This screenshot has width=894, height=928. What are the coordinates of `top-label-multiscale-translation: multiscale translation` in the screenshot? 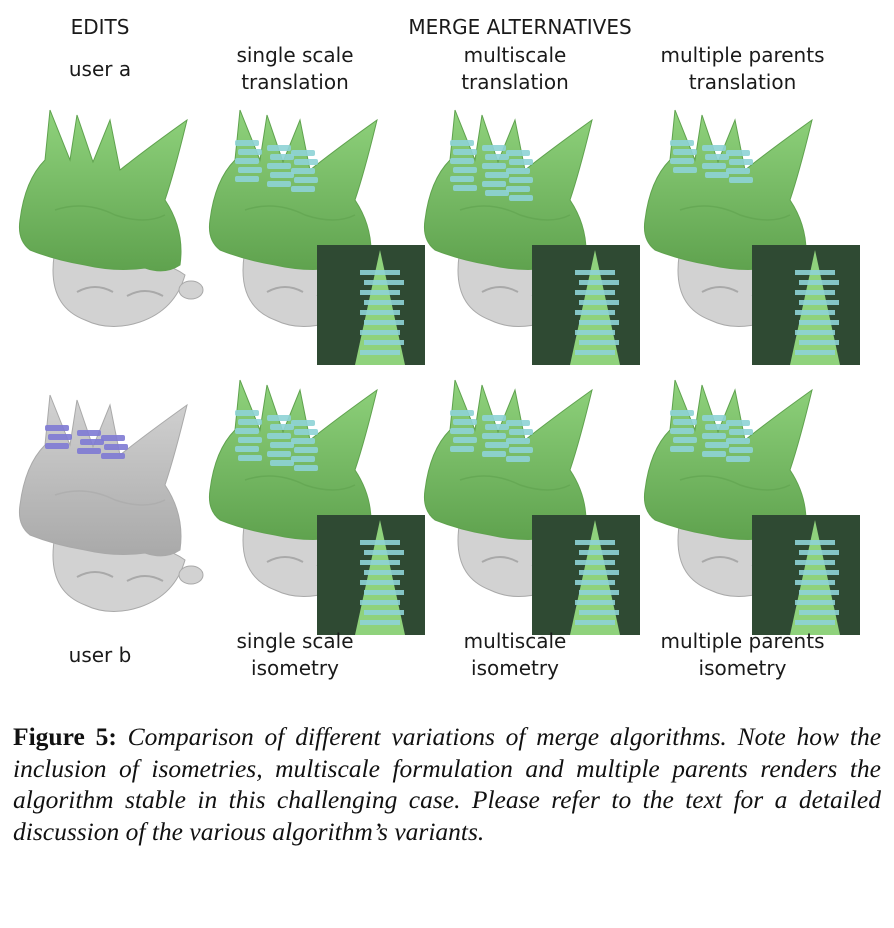 It's located at (515, 68).